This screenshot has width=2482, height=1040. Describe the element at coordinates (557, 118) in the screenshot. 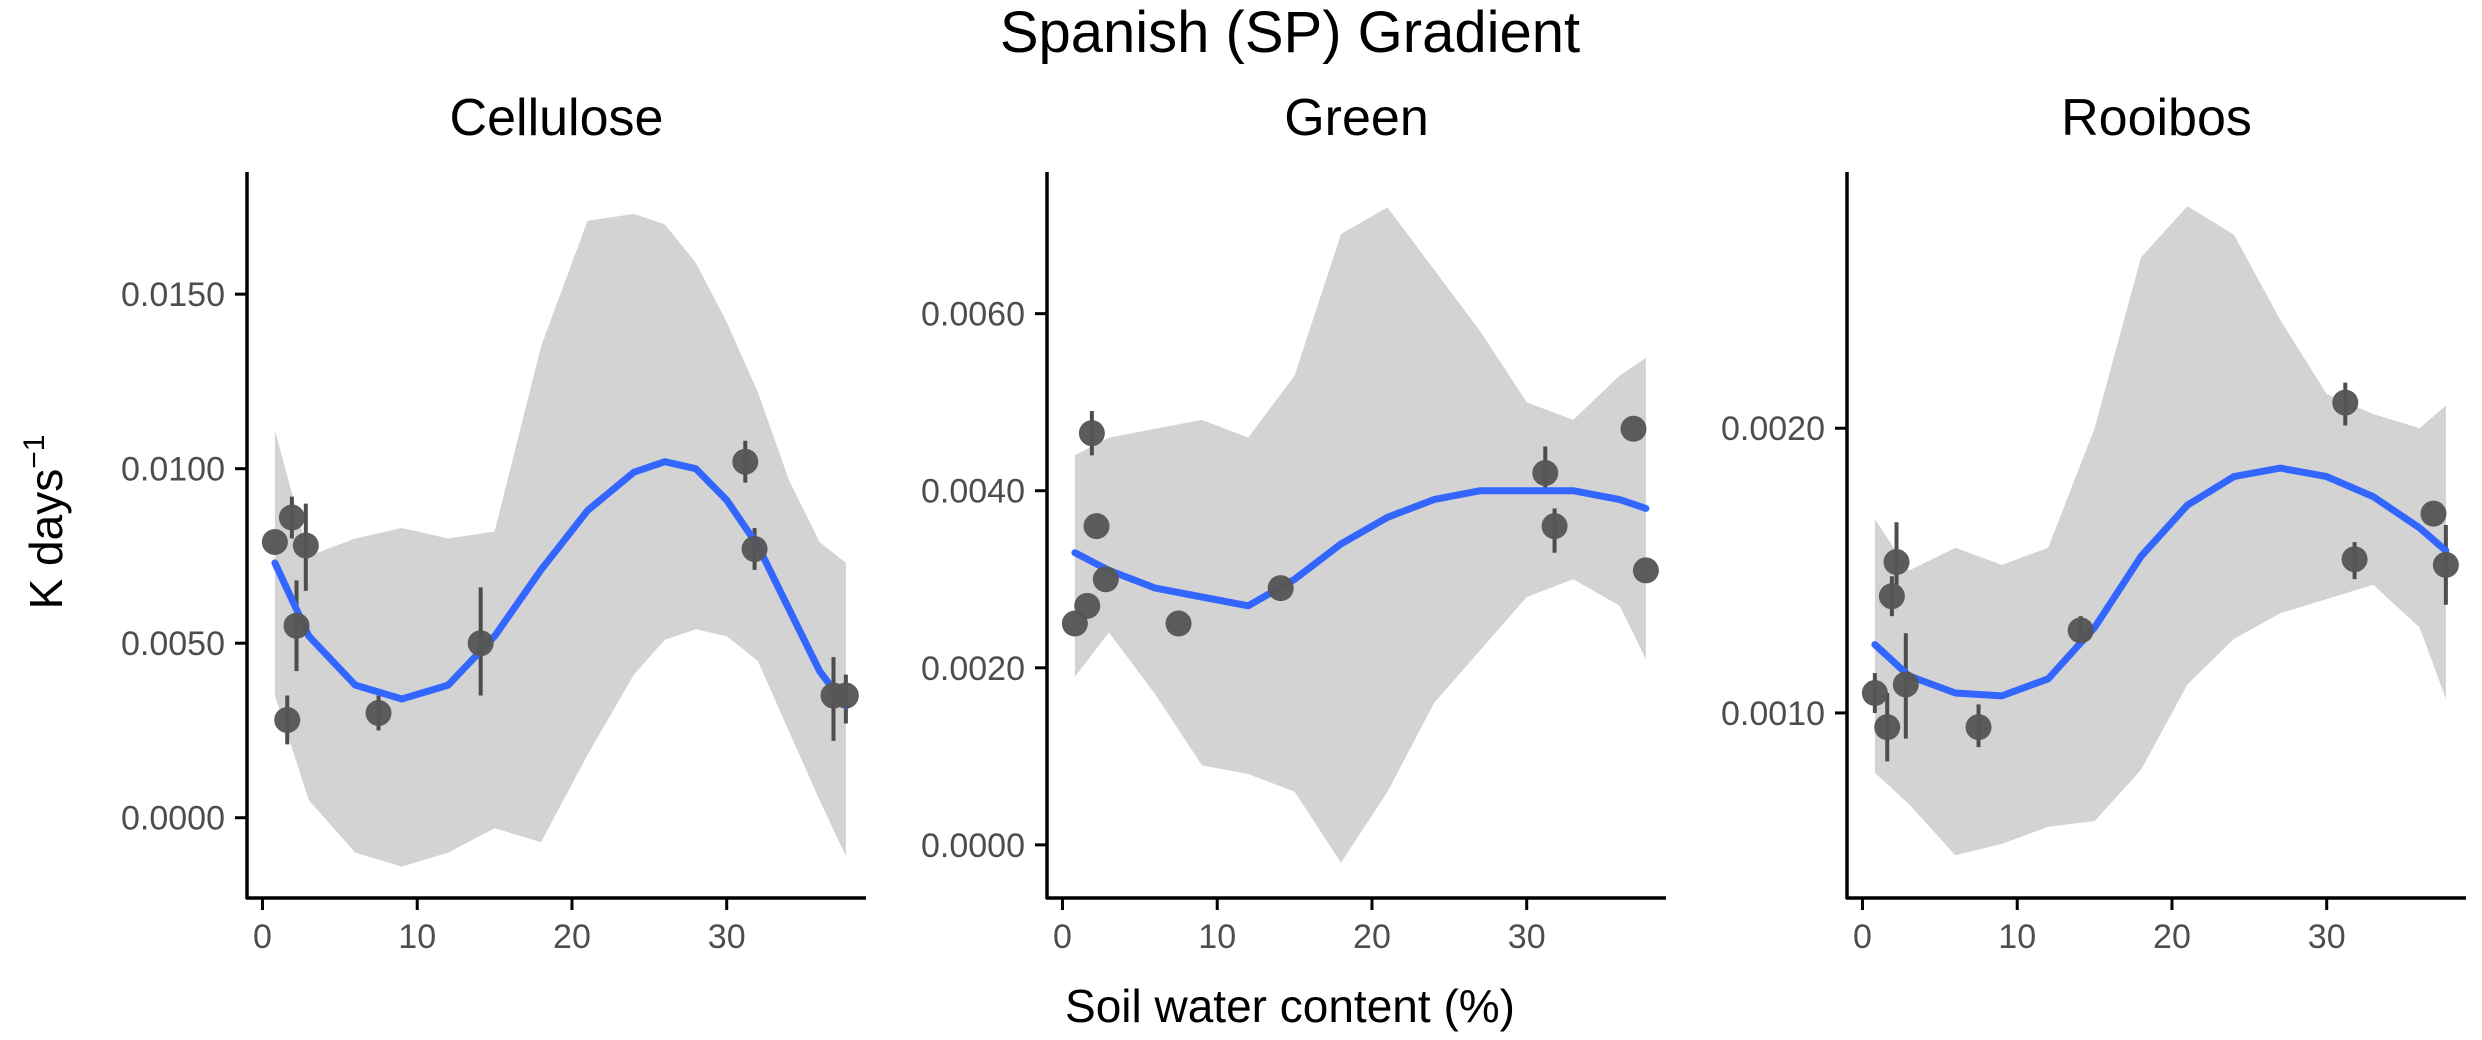

I see `facet-title: Cellulose` at that location.